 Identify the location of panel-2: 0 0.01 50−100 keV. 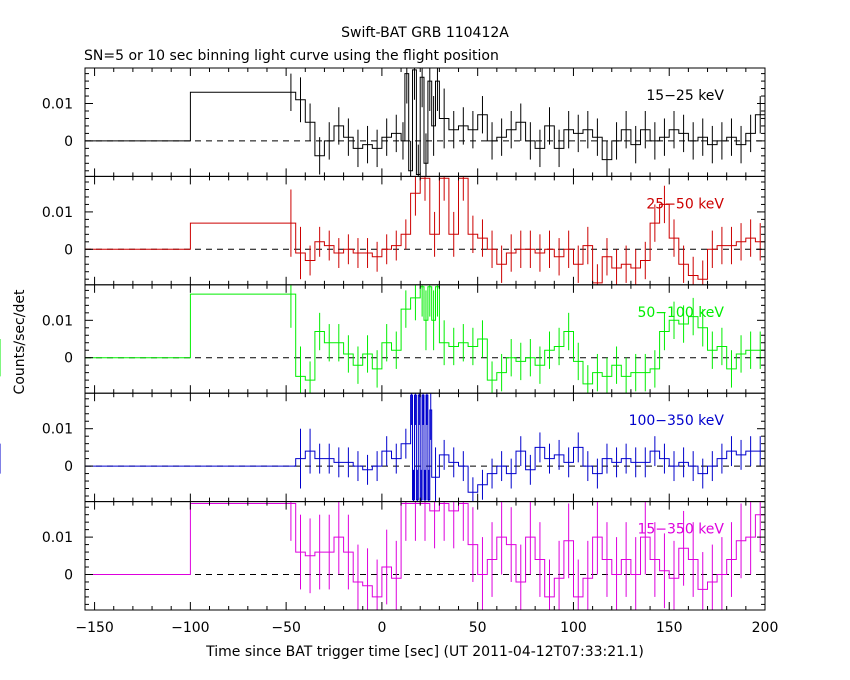
(383, 339).